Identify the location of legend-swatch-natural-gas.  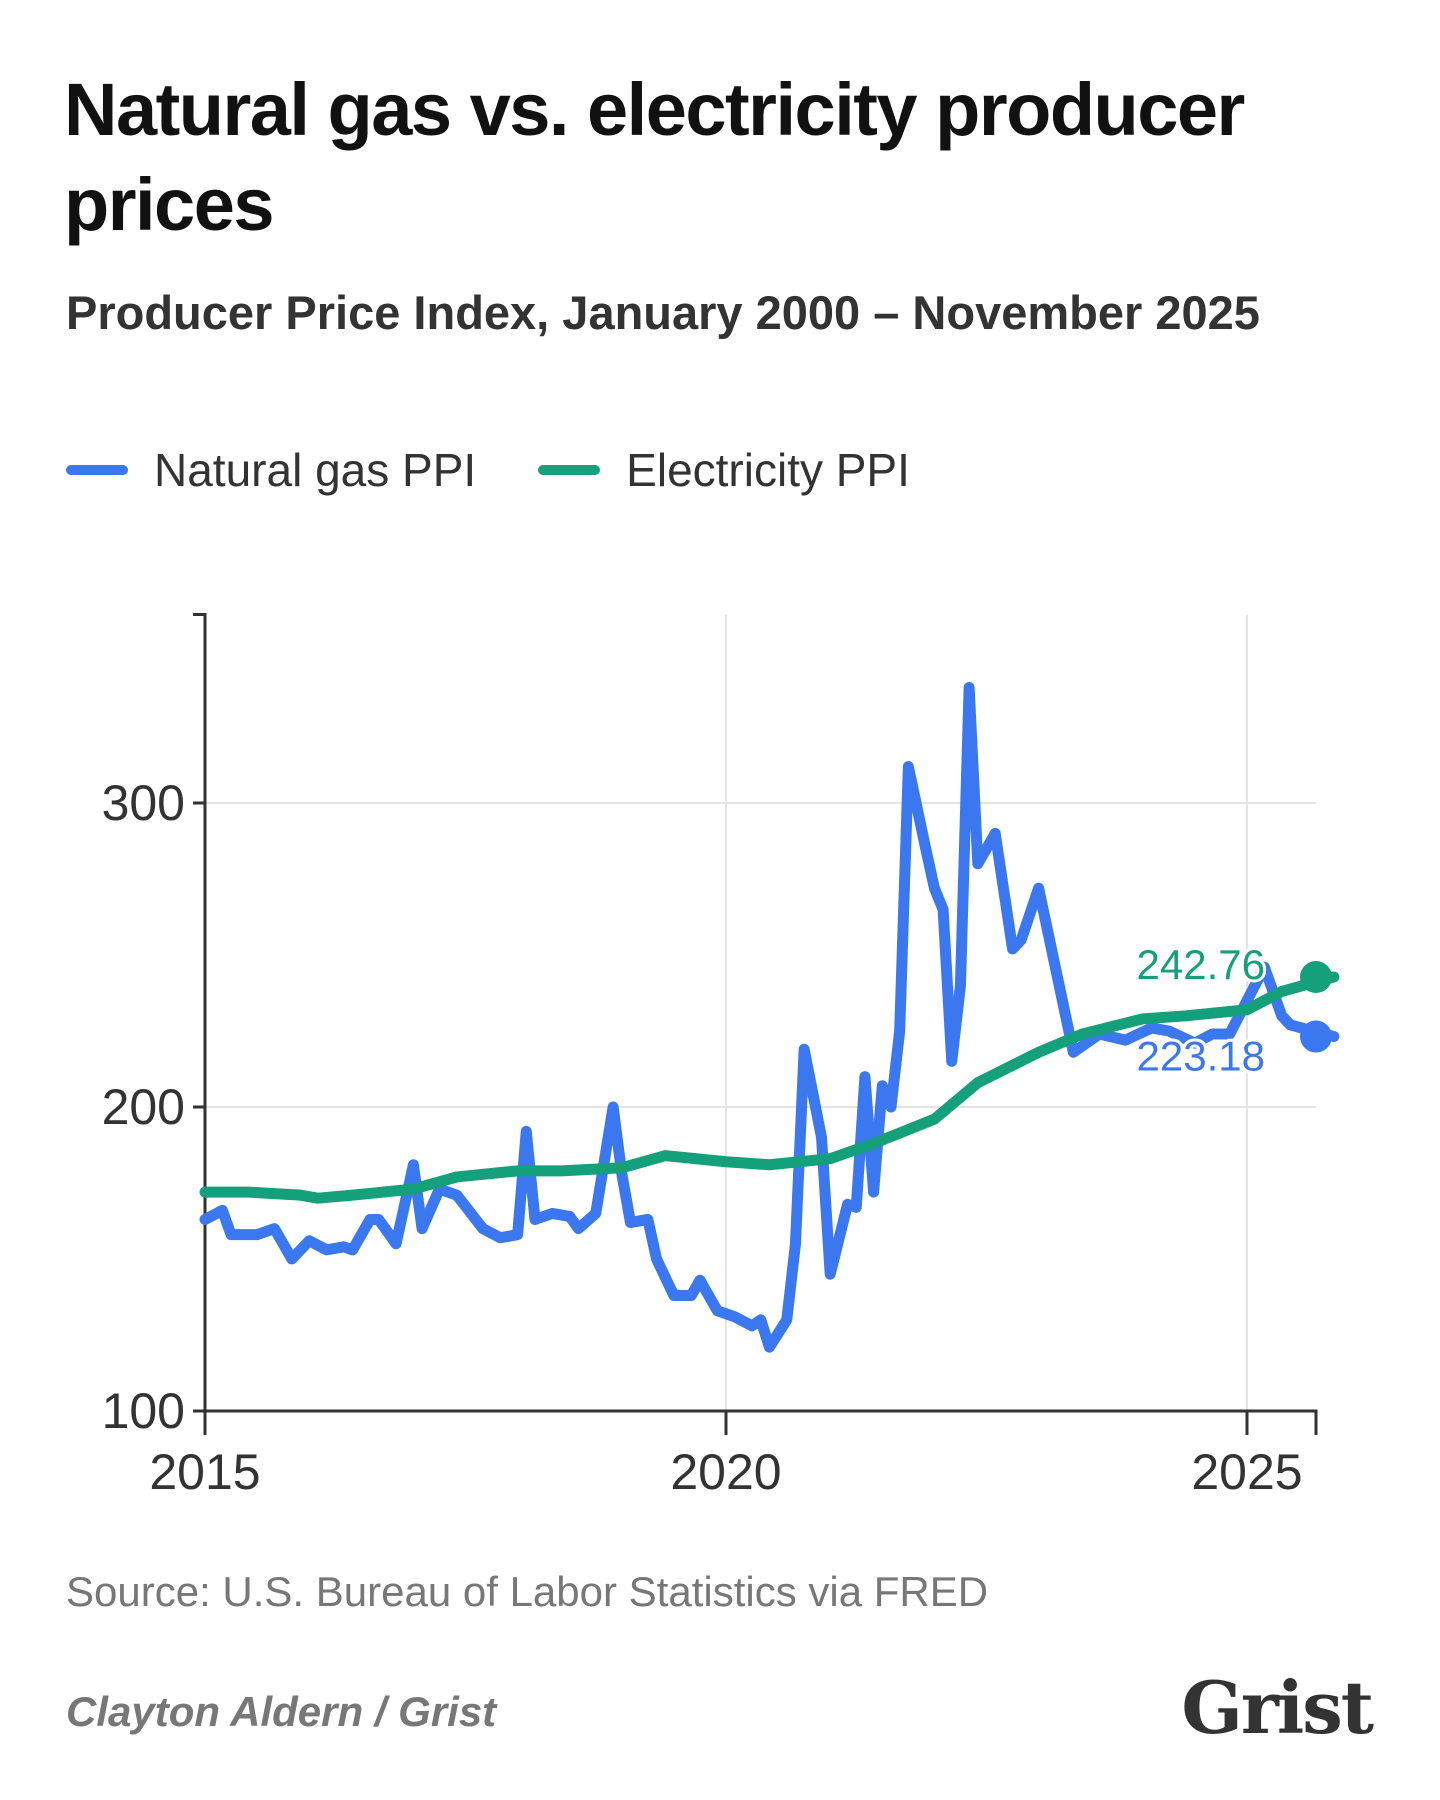
(97, 470).